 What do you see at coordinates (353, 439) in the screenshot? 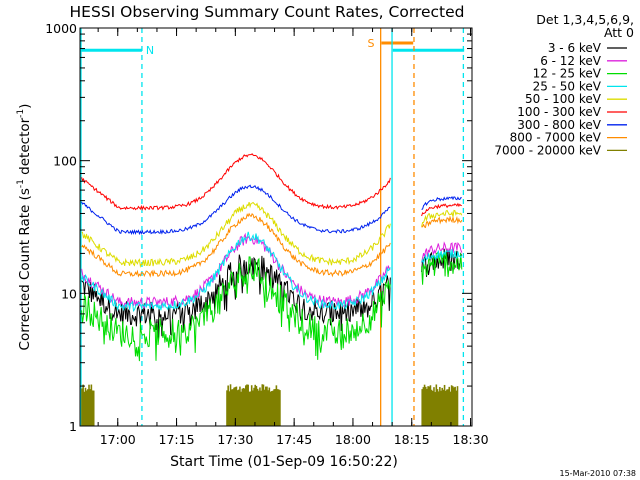
I see `x-tick-label: 18:00` at bounding box center [353, 439].